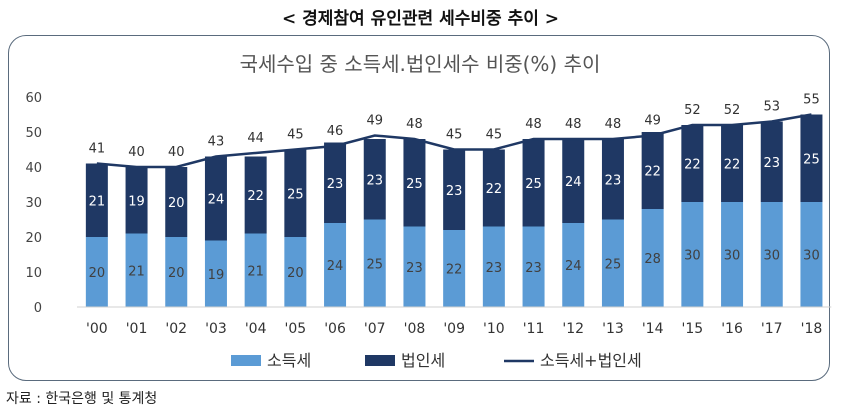 The width and height of the screenshot is (841, 412). Describe the element at coordinates (812, 329) in the screenshot. I see `x-tick-label: '18` at that location.